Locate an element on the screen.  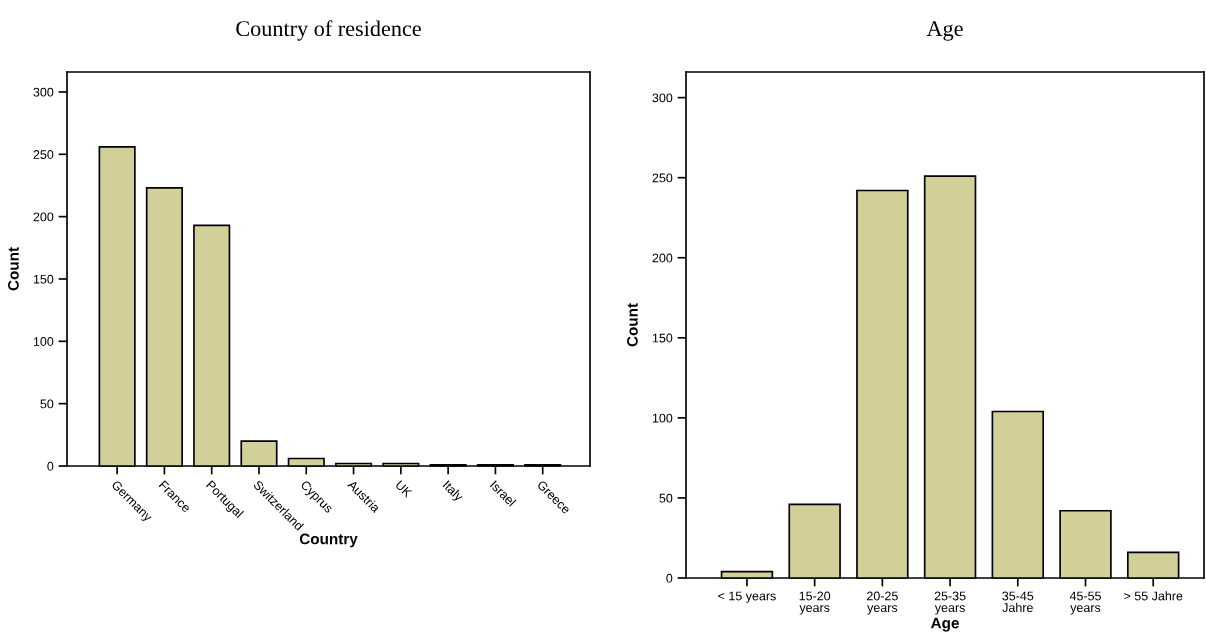
x-tick-label: > 55 Jahre is located at coordinates (1153, 596).